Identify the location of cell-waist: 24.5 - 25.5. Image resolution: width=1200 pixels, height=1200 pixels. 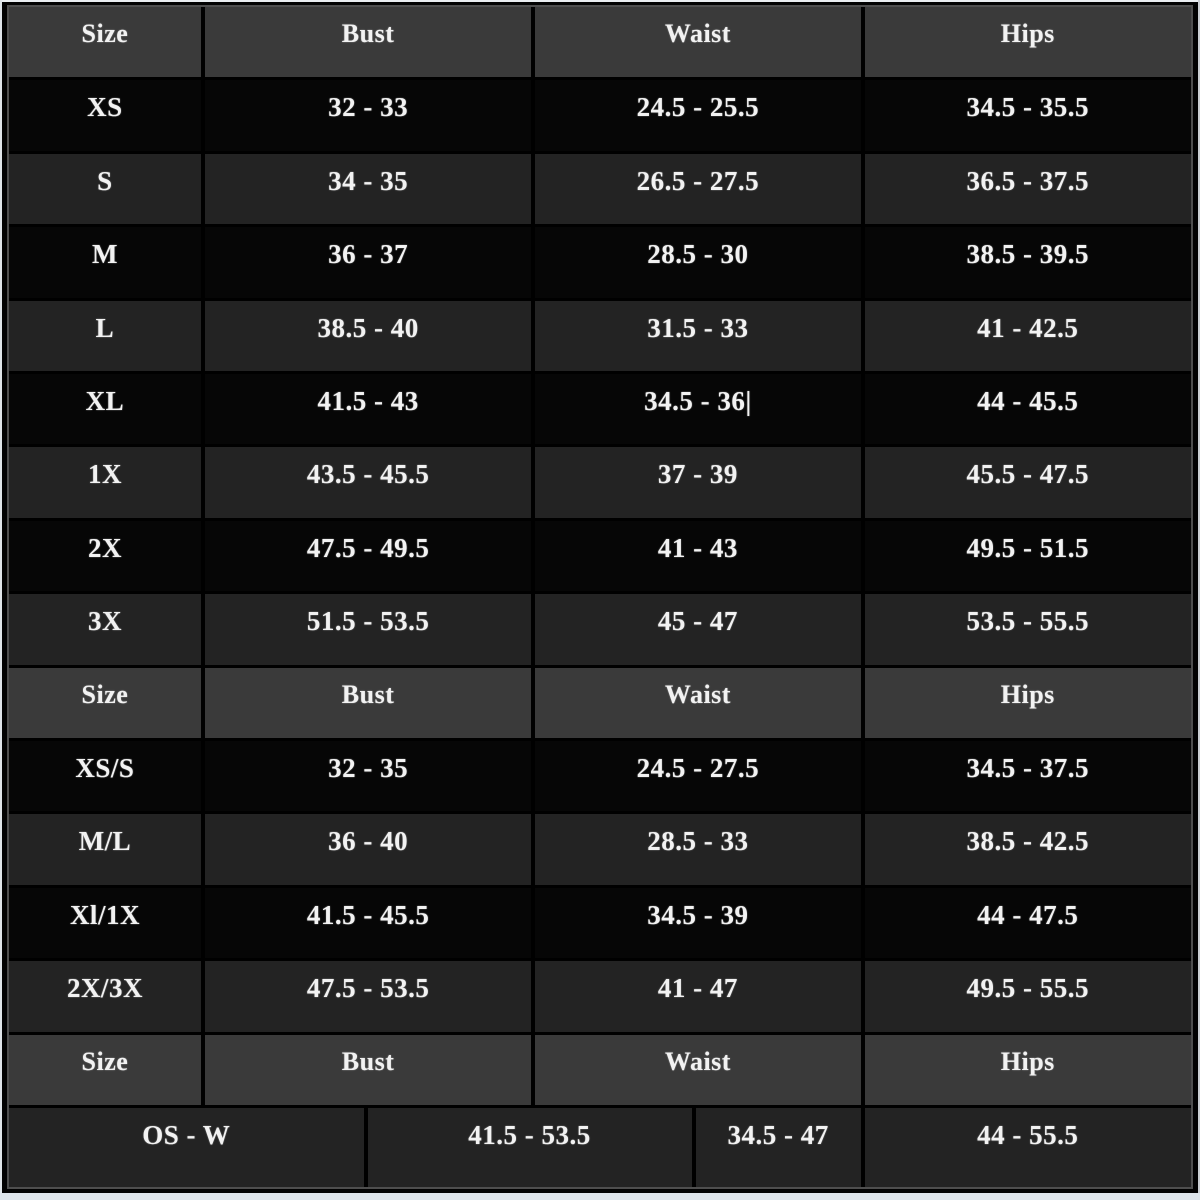
(698, 115).